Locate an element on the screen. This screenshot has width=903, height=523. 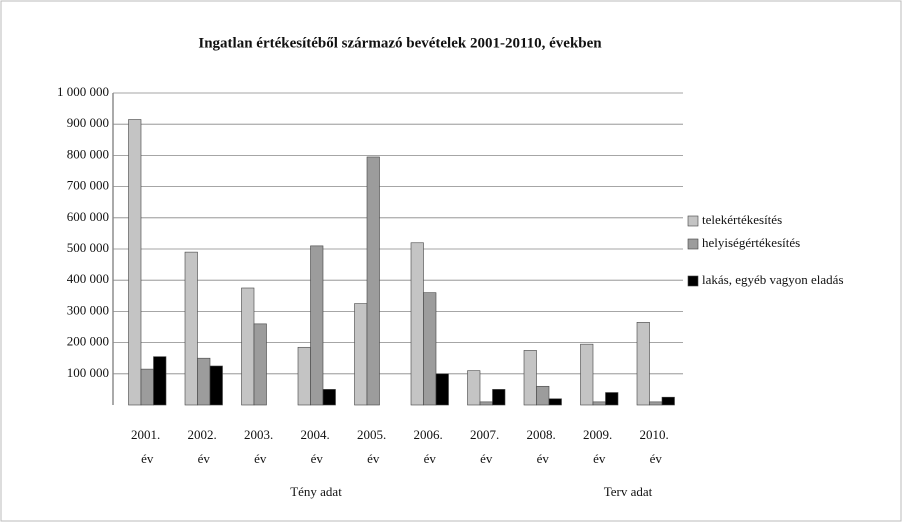
x-tick-line: 2009. is located at coordinates (599, 434).